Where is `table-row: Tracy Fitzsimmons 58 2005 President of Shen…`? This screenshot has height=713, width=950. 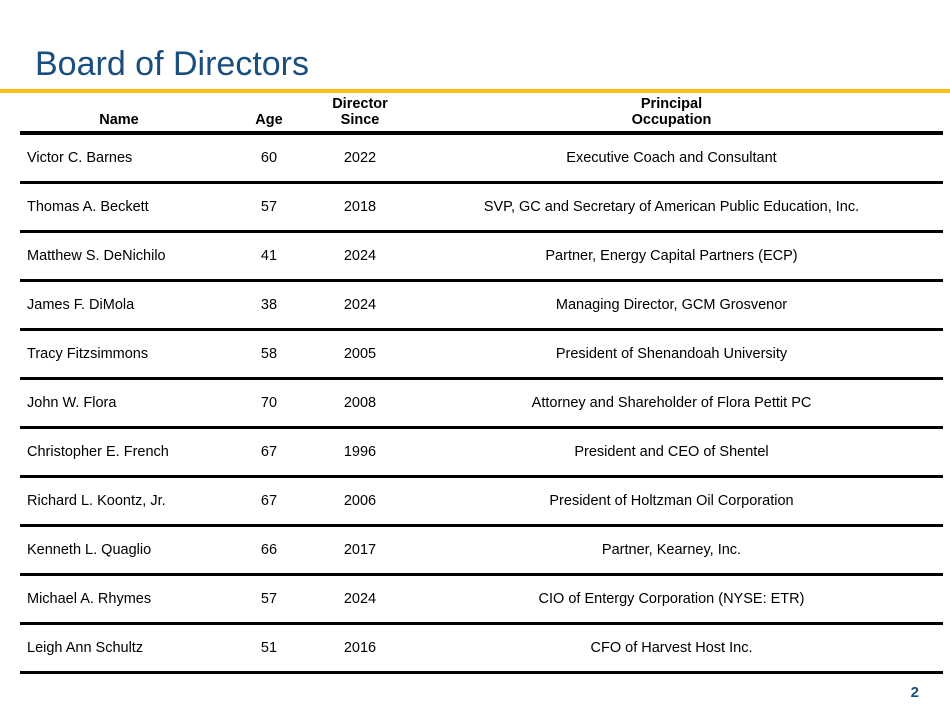 table-row: Tracy Fitzsimmons 58 2005 President of Shen… is located at coordinates (481, 354).